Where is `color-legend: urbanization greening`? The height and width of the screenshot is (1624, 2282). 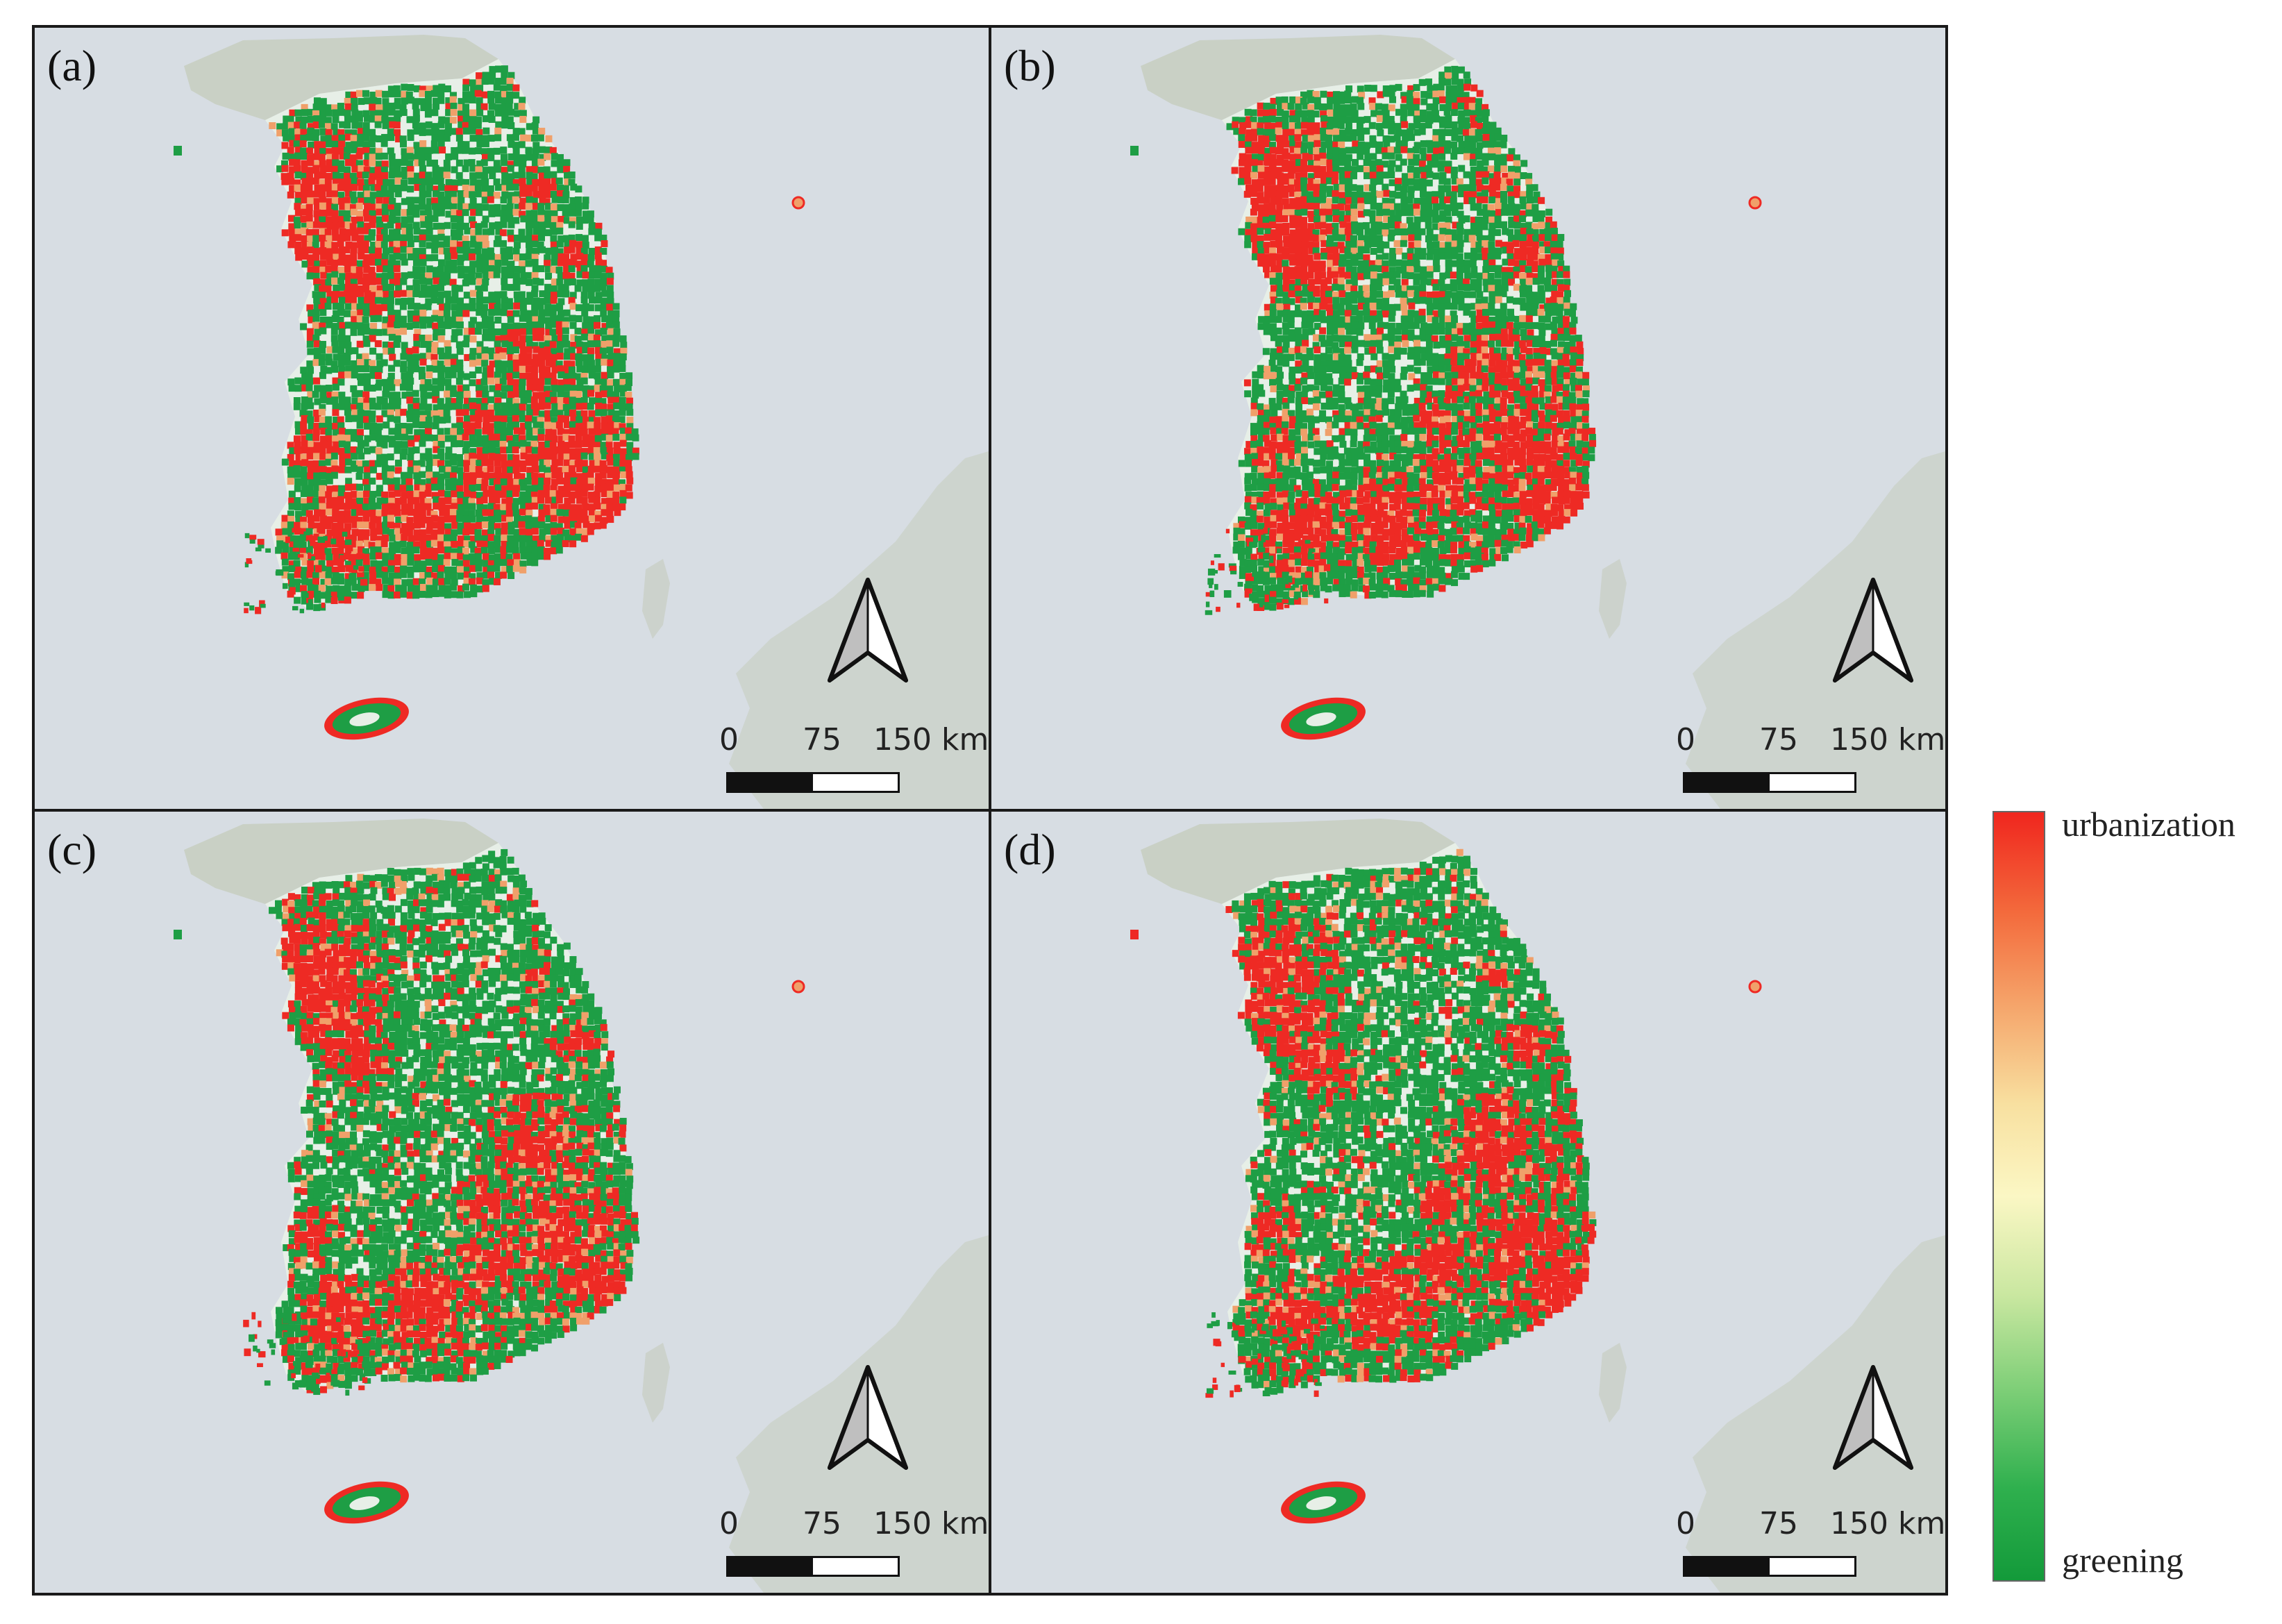 color-legend: urbanization greening is located at coordinates (2137, 1193).